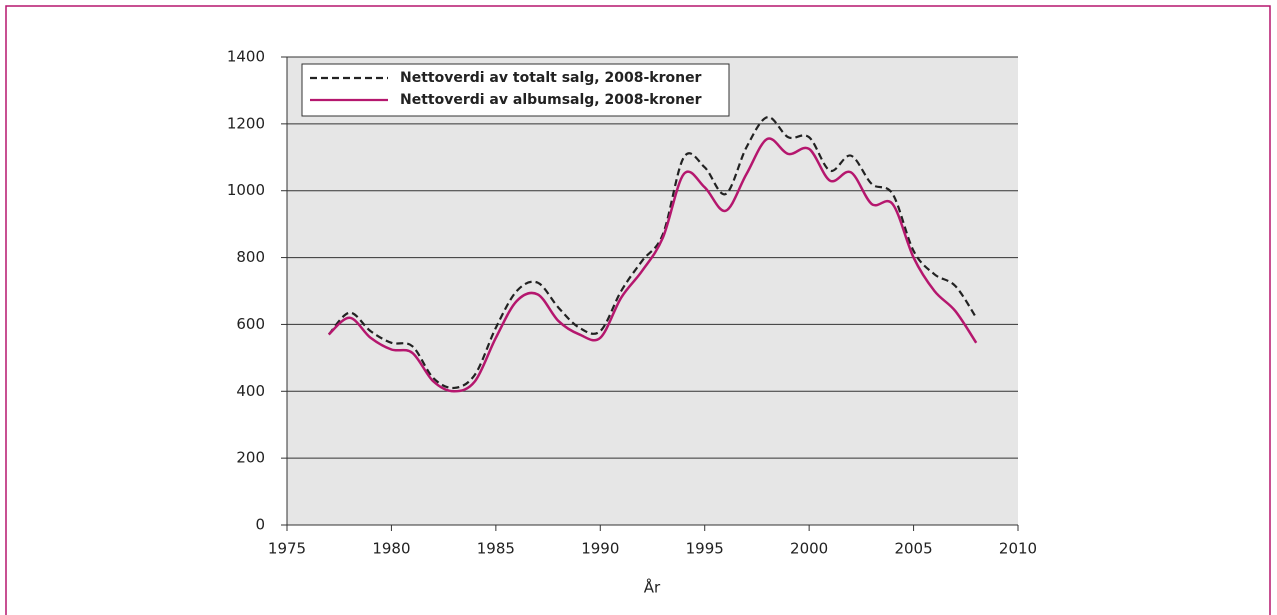  What do you see at coordinates (1018, 549) in the screenshot?
I see `x-tick-label: 2010` at bounding box center [1018, 549].